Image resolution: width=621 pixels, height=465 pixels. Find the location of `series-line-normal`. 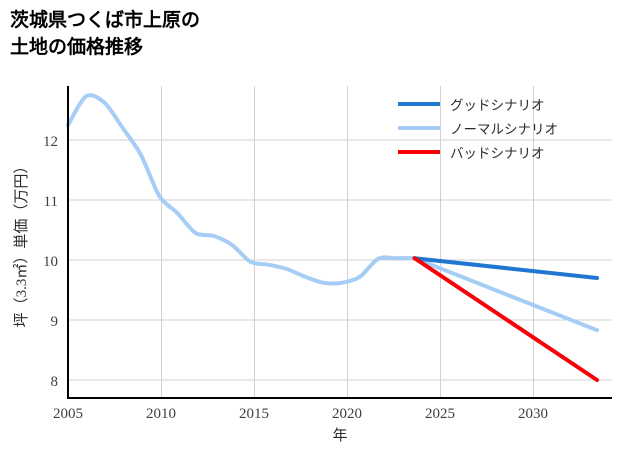

series-line-normal is located at coordinates (505, 294).